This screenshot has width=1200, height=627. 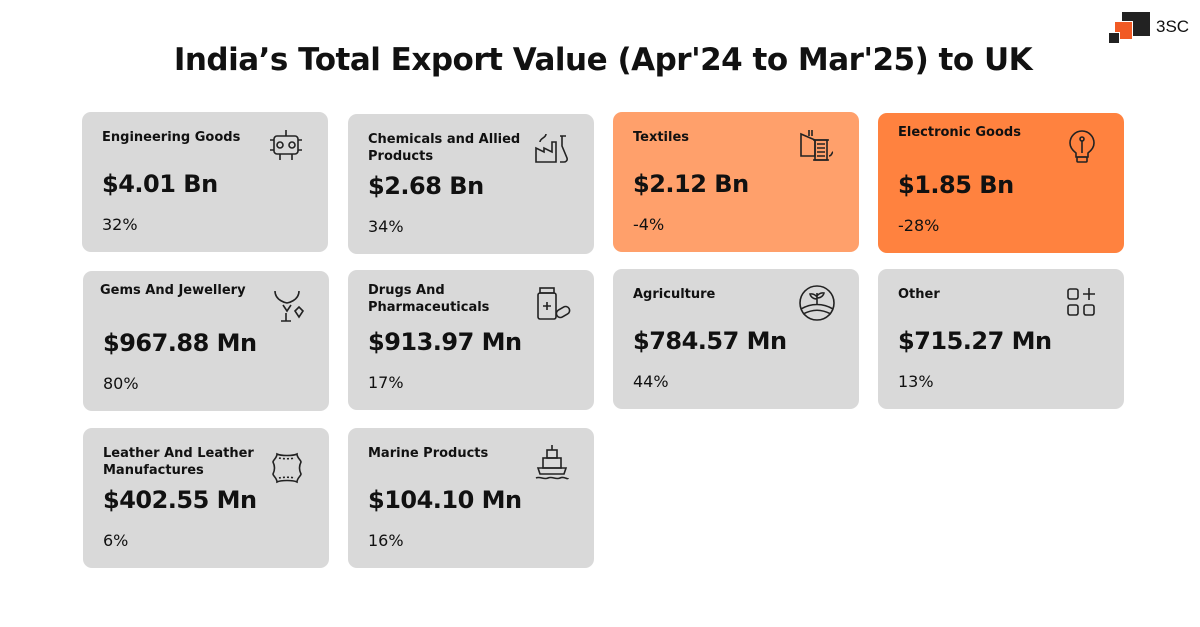 I want to click on export-value: $2.68 Bn, so click(x=426, y=186).